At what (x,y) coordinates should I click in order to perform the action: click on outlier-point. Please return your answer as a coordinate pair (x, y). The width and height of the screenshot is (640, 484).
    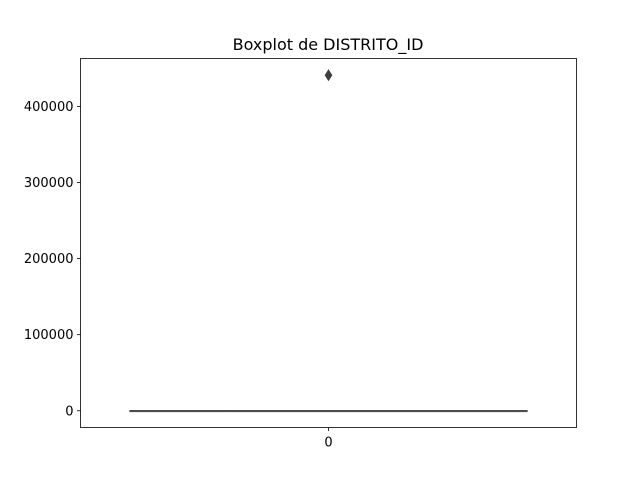
    Looking at the image, I should click on (328, 75).